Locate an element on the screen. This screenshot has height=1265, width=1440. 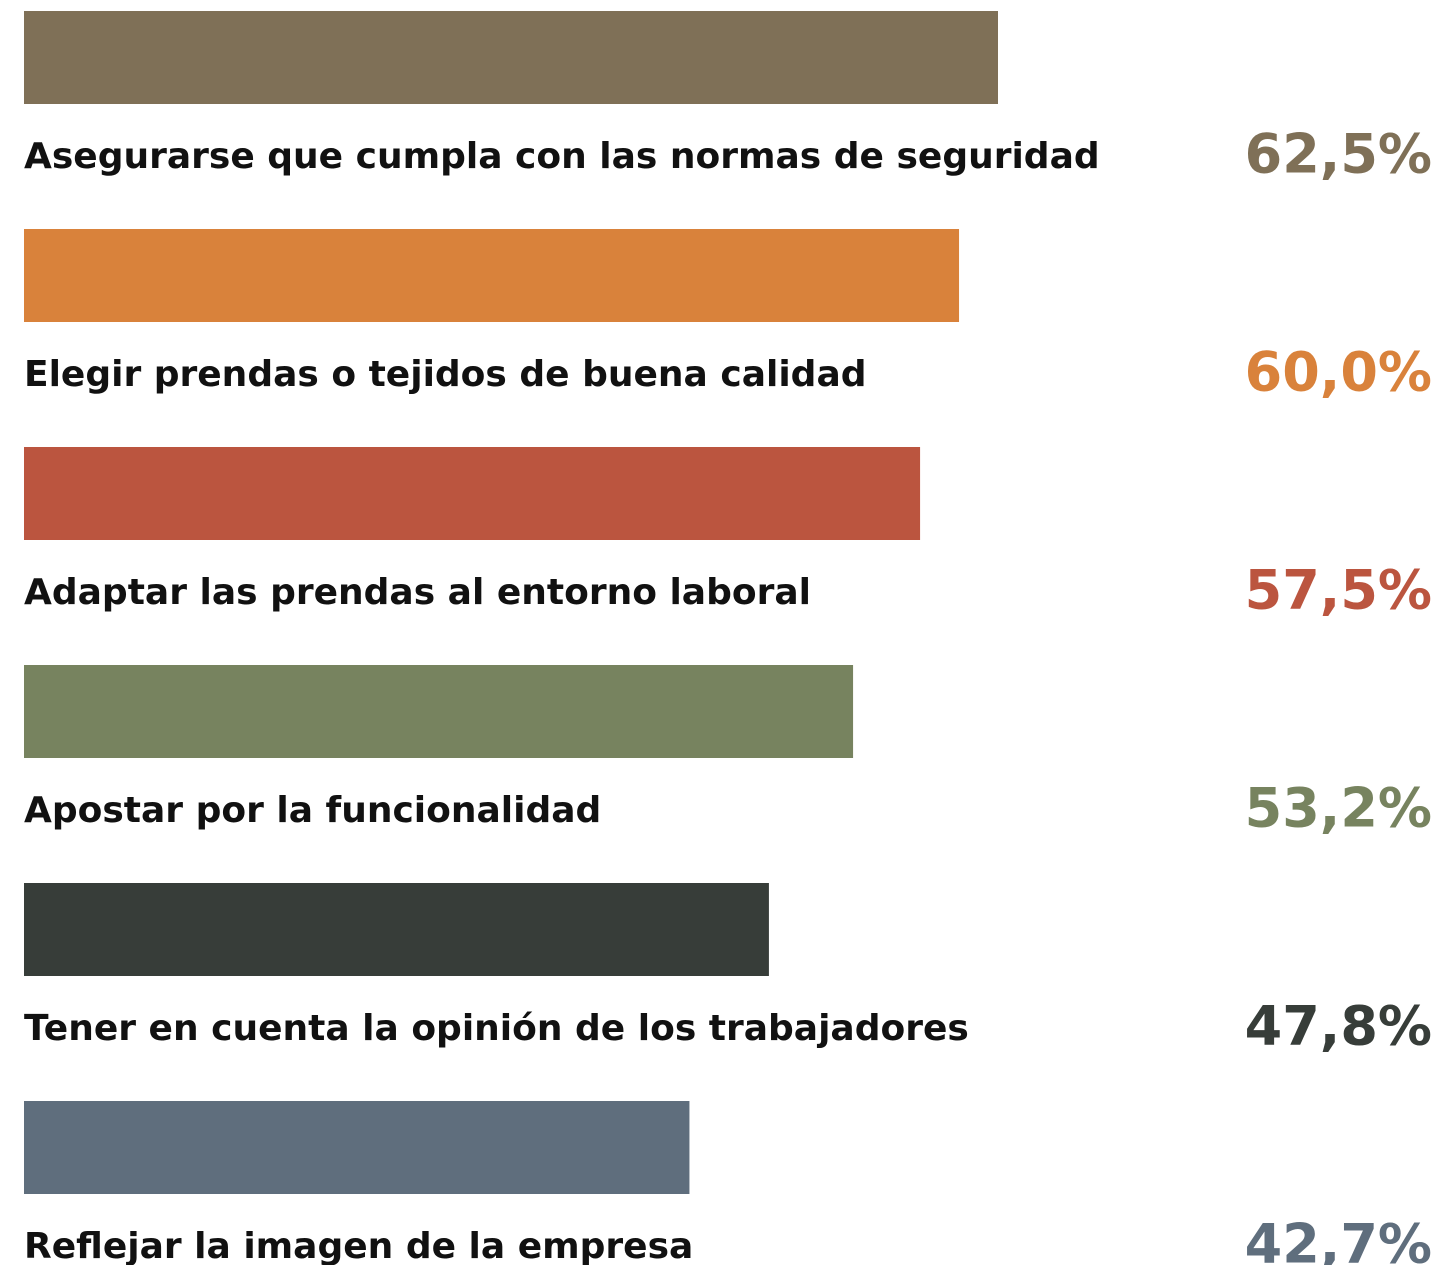
value-label: 53,2% is located at coordinates (1338, 808).